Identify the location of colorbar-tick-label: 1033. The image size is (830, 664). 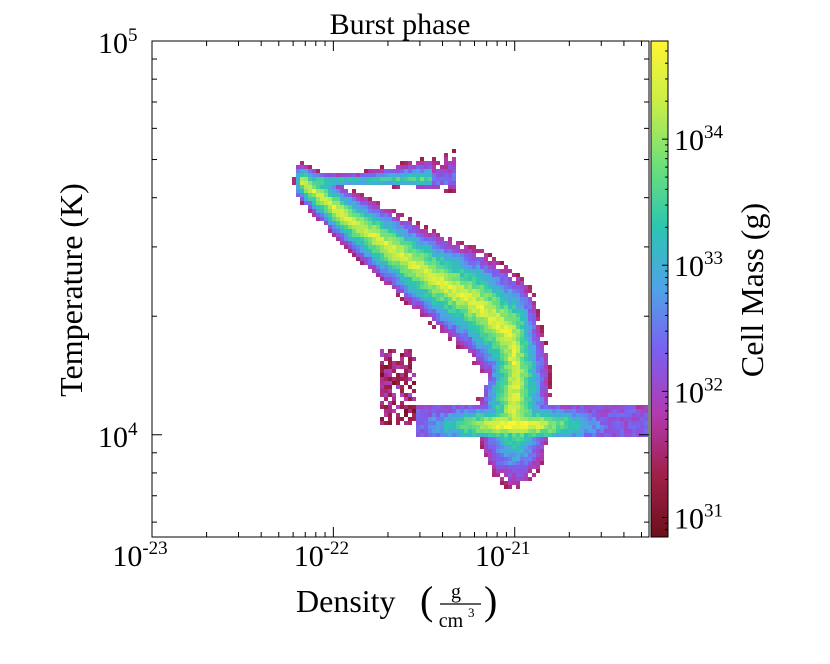
(698, 265).